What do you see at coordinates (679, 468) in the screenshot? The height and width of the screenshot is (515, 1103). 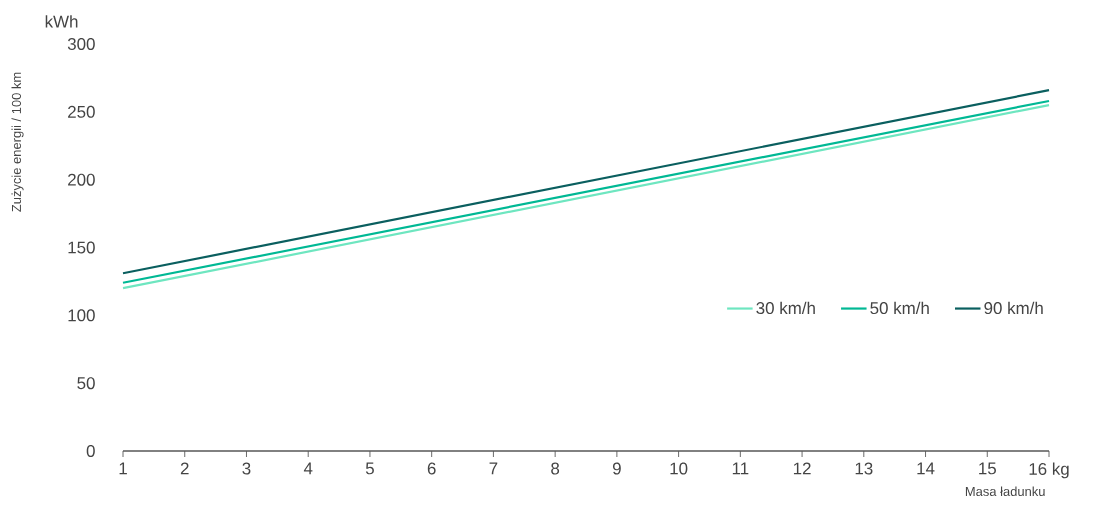 I see `x-tick-label: 10` at bounding box center [679, 468].